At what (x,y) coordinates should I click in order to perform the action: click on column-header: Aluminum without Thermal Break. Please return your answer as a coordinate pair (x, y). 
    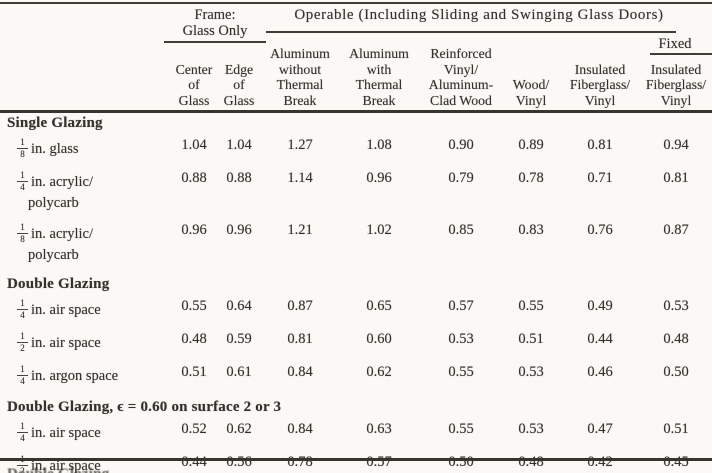
    Looking at the image, I should click on (300, 77).